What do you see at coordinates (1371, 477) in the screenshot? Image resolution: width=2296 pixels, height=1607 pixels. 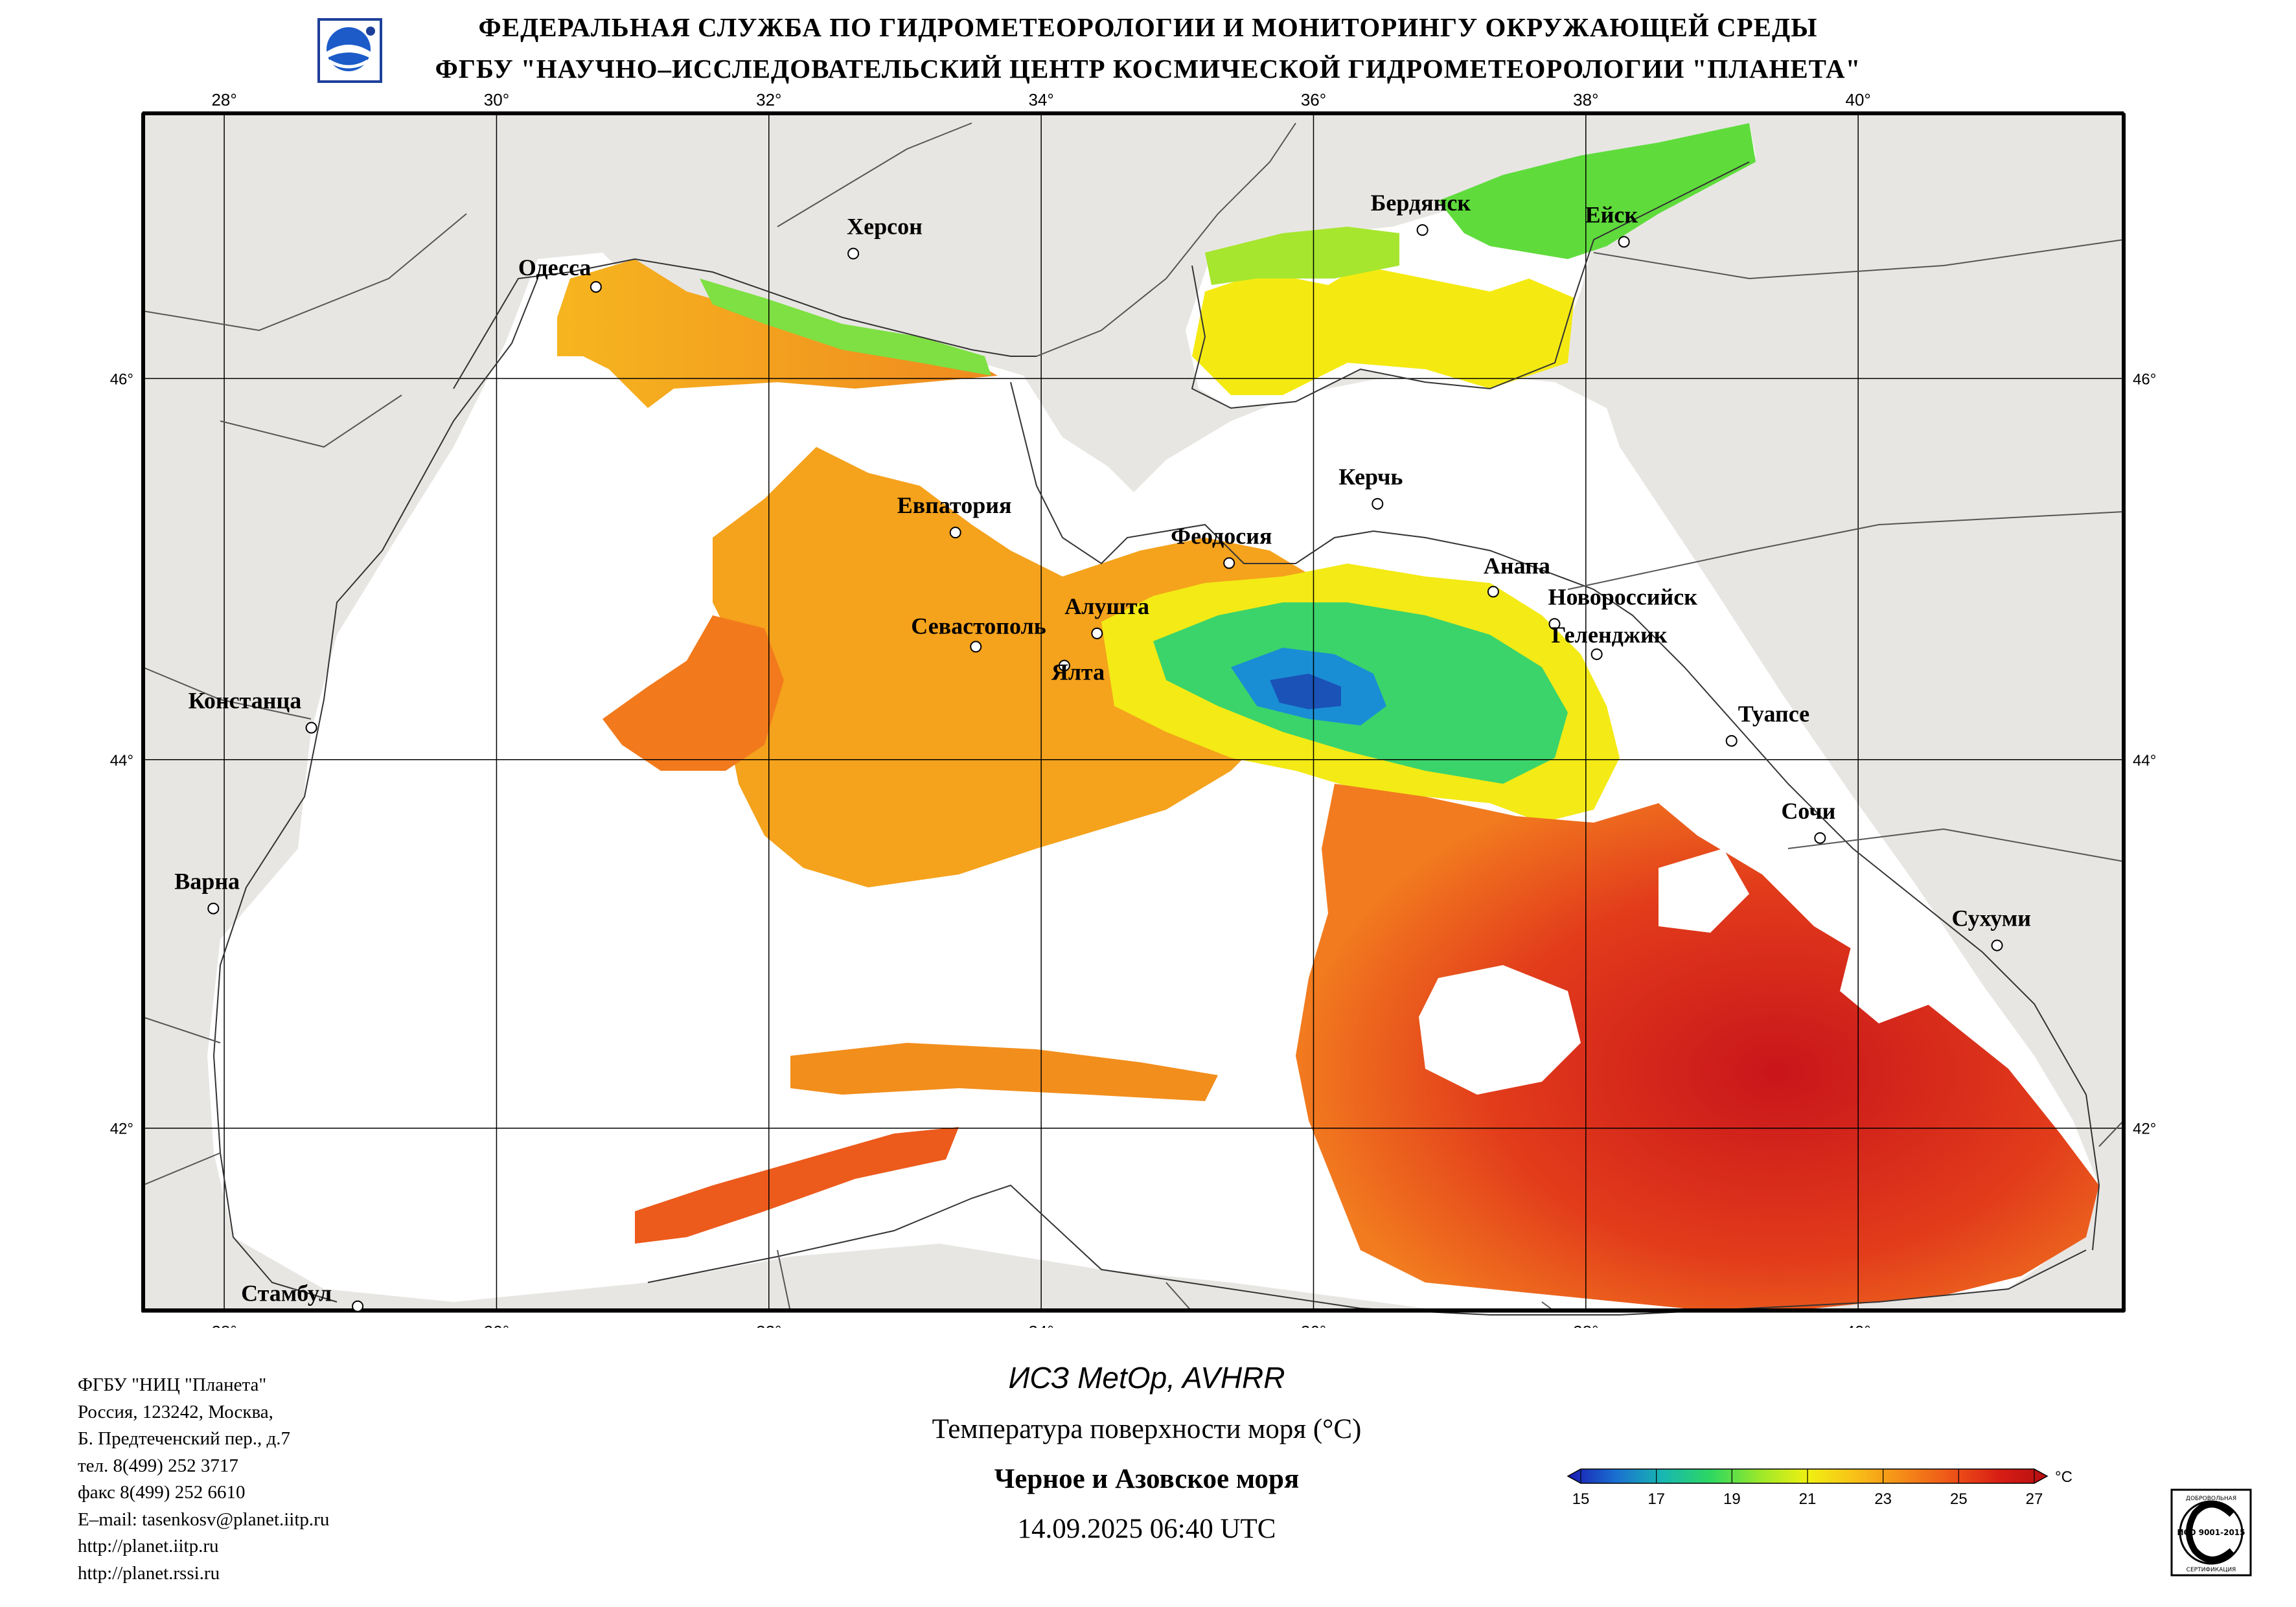 I see `city-label: Керчь` at bounding box center [1371, 477].